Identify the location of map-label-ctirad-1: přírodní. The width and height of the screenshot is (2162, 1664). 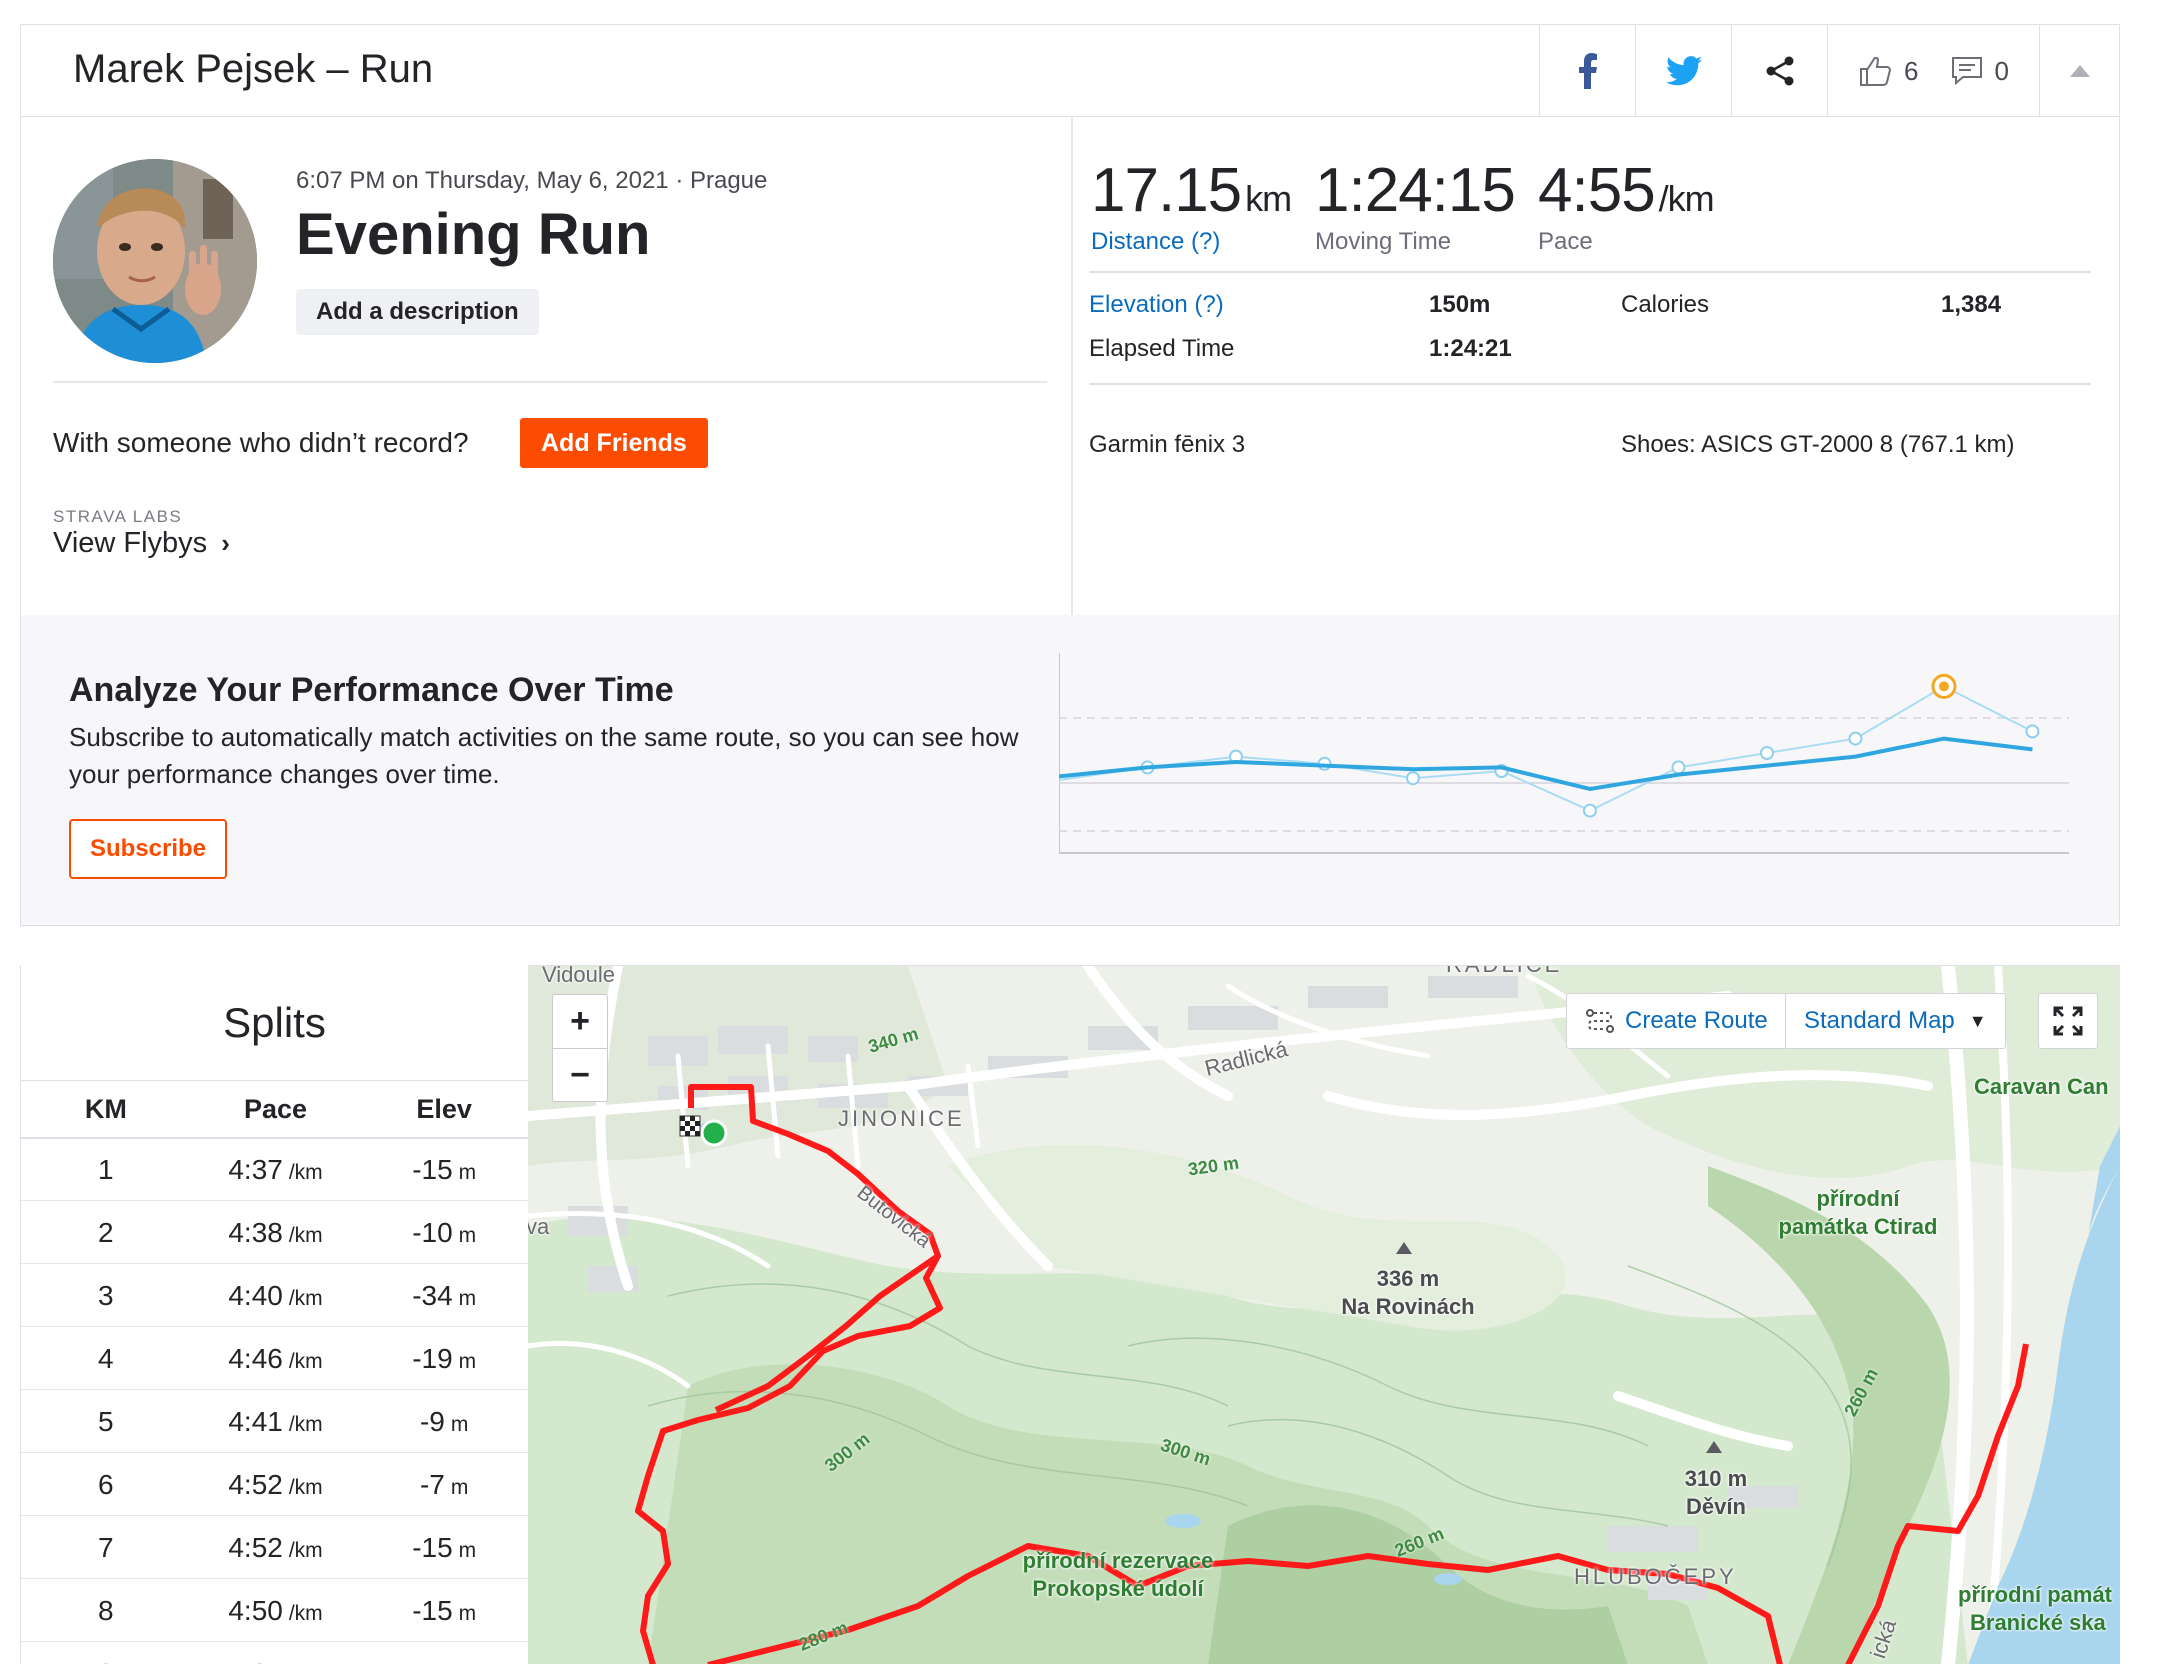
(1858, 1198).